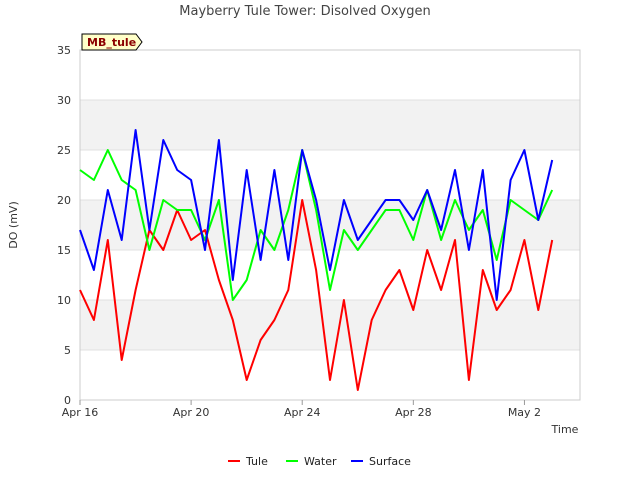 The height and width of the screenshot is (480, 640). I want to click on y-tick-label: 0, so click(67, 400).